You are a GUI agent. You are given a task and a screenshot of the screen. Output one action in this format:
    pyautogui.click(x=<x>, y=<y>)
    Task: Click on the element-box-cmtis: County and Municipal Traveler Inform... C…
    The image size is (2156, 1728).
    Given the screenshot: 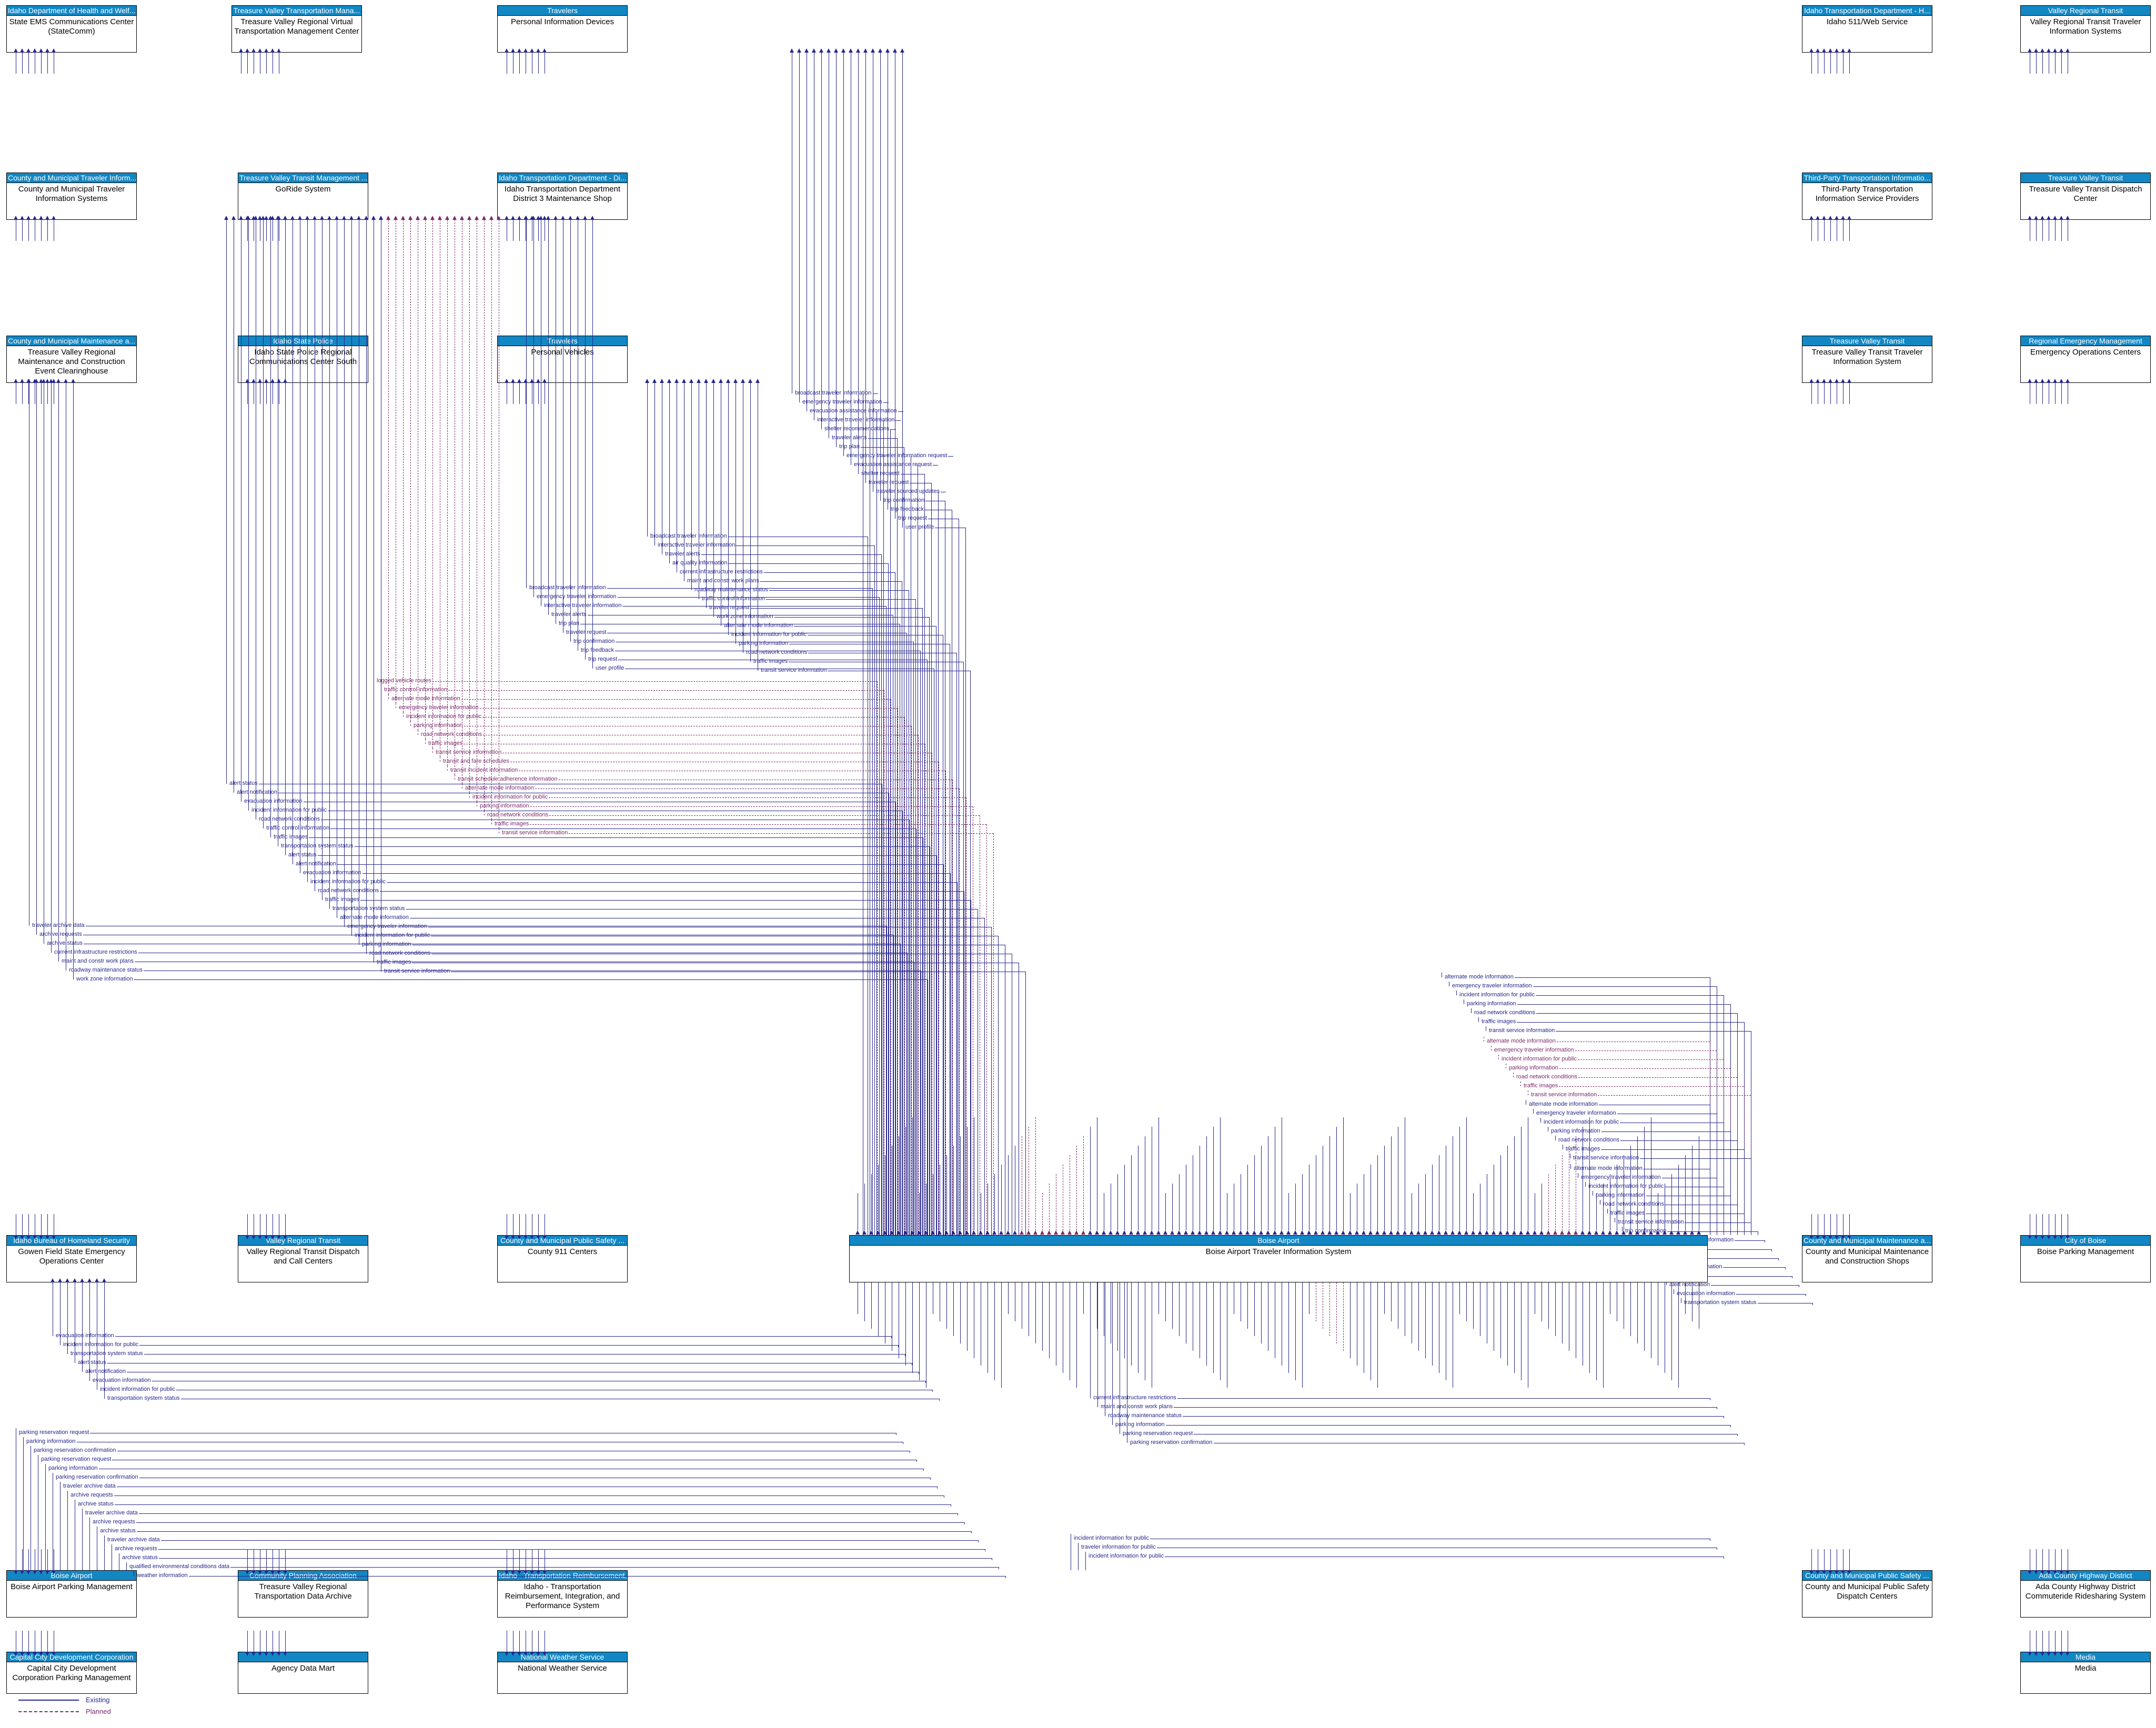 What is the action you would take?
    pyautogui.click(x=71, y=196)
    